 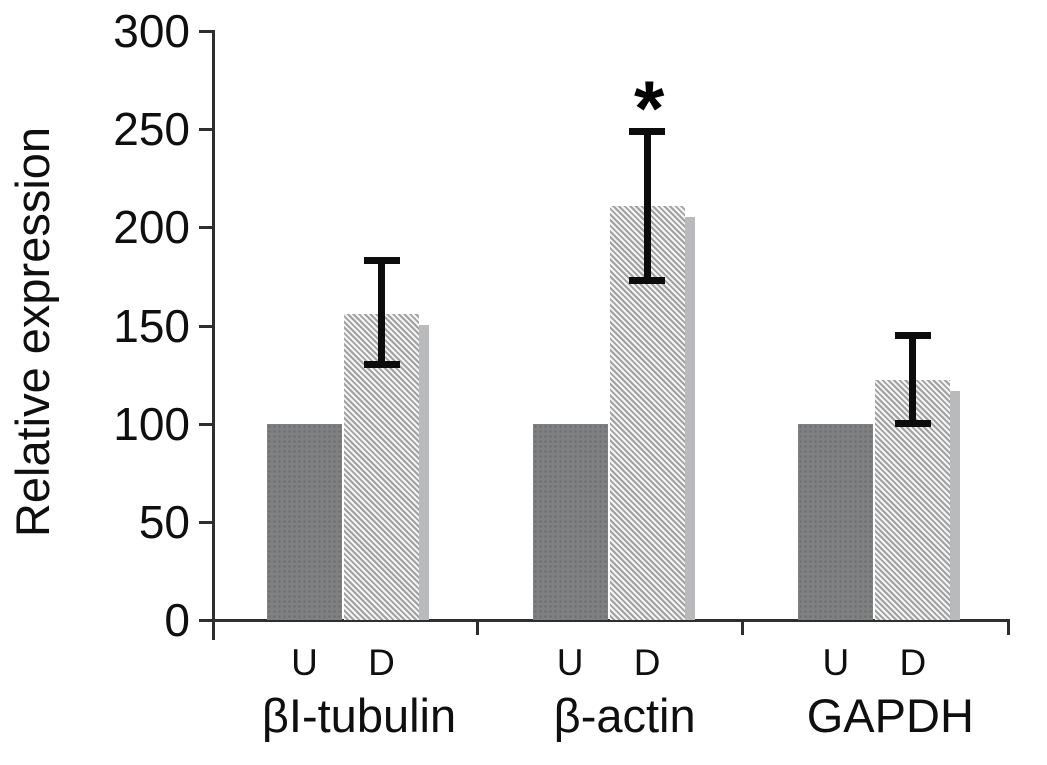 What do you see at coordinates (151, 325) in the screenshot?
I see `y-tick-label: 150` at bounding box center [151, 325].